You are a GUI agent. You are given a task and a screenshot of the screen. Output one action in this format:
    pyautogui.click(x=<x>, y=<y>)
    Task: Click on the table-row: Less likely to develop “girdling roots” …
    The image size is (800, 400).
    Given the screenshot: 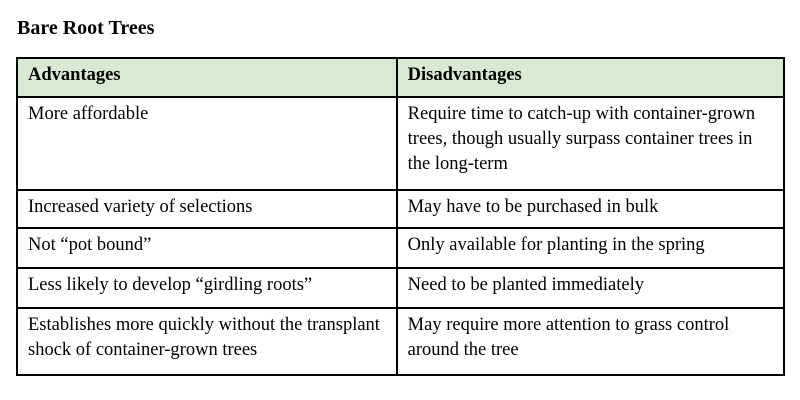 What is the action you would take?
    pyautogui.click(x=401, y=288)
    